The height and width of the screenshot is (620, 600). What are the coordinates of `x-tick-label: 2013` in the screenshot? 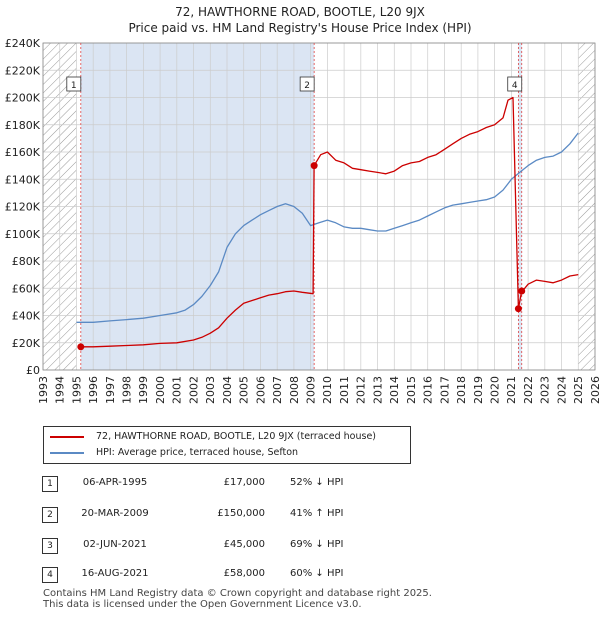 It's located at (377, 390).